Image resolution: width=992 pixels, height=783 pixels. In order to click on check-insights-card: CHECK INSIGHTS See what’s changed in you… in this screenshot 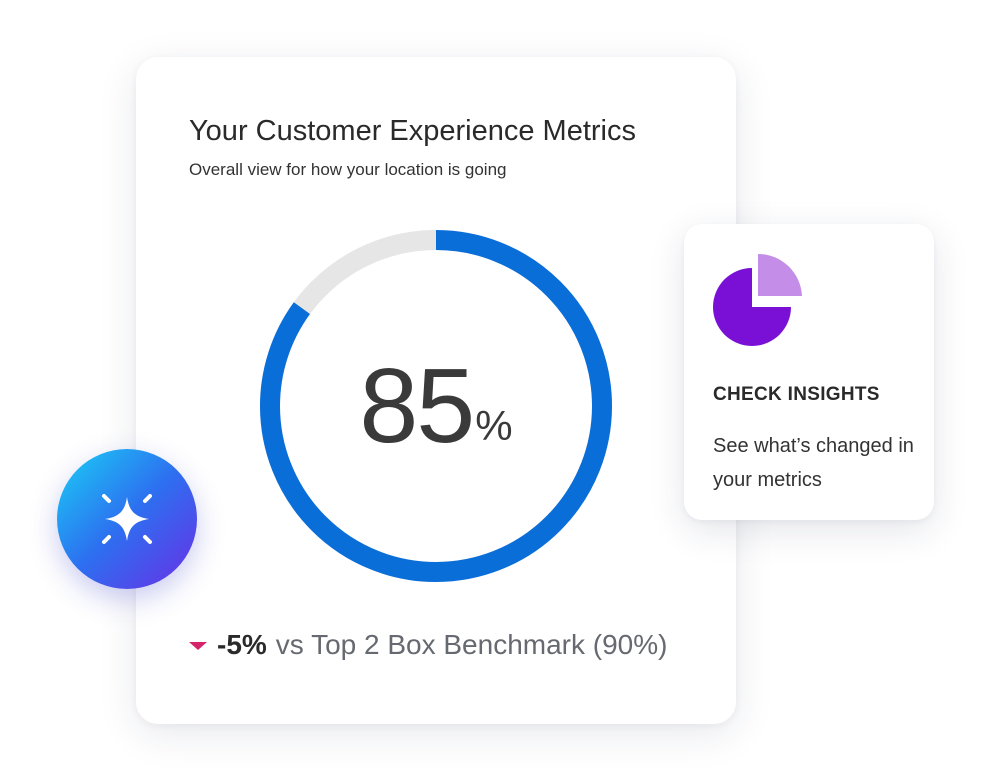, I will do `click(809, 372)`.